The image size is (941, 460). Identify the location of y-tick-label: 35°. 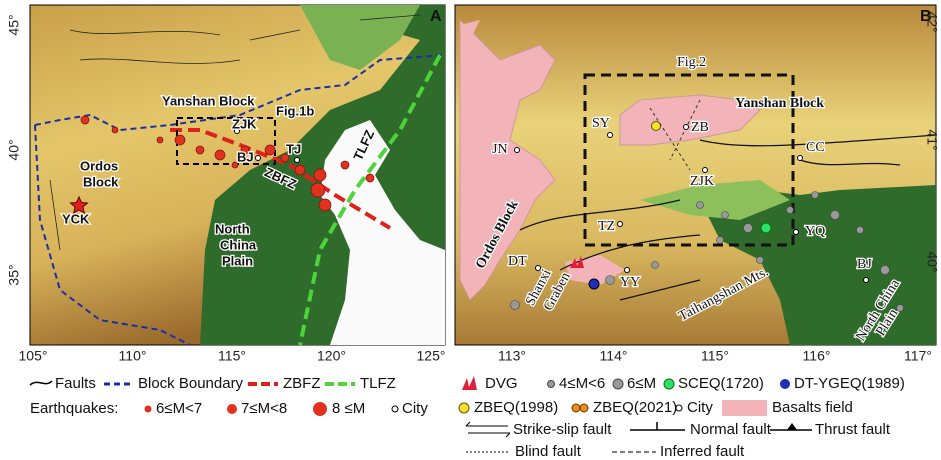
(14, 274).